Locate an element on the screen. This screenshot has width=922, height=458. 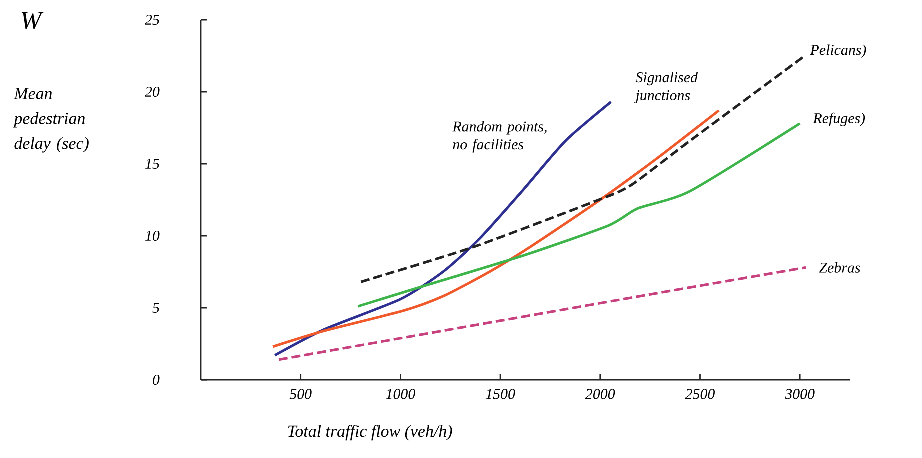
series-label: Zebras is located at coordinates (839, 267).